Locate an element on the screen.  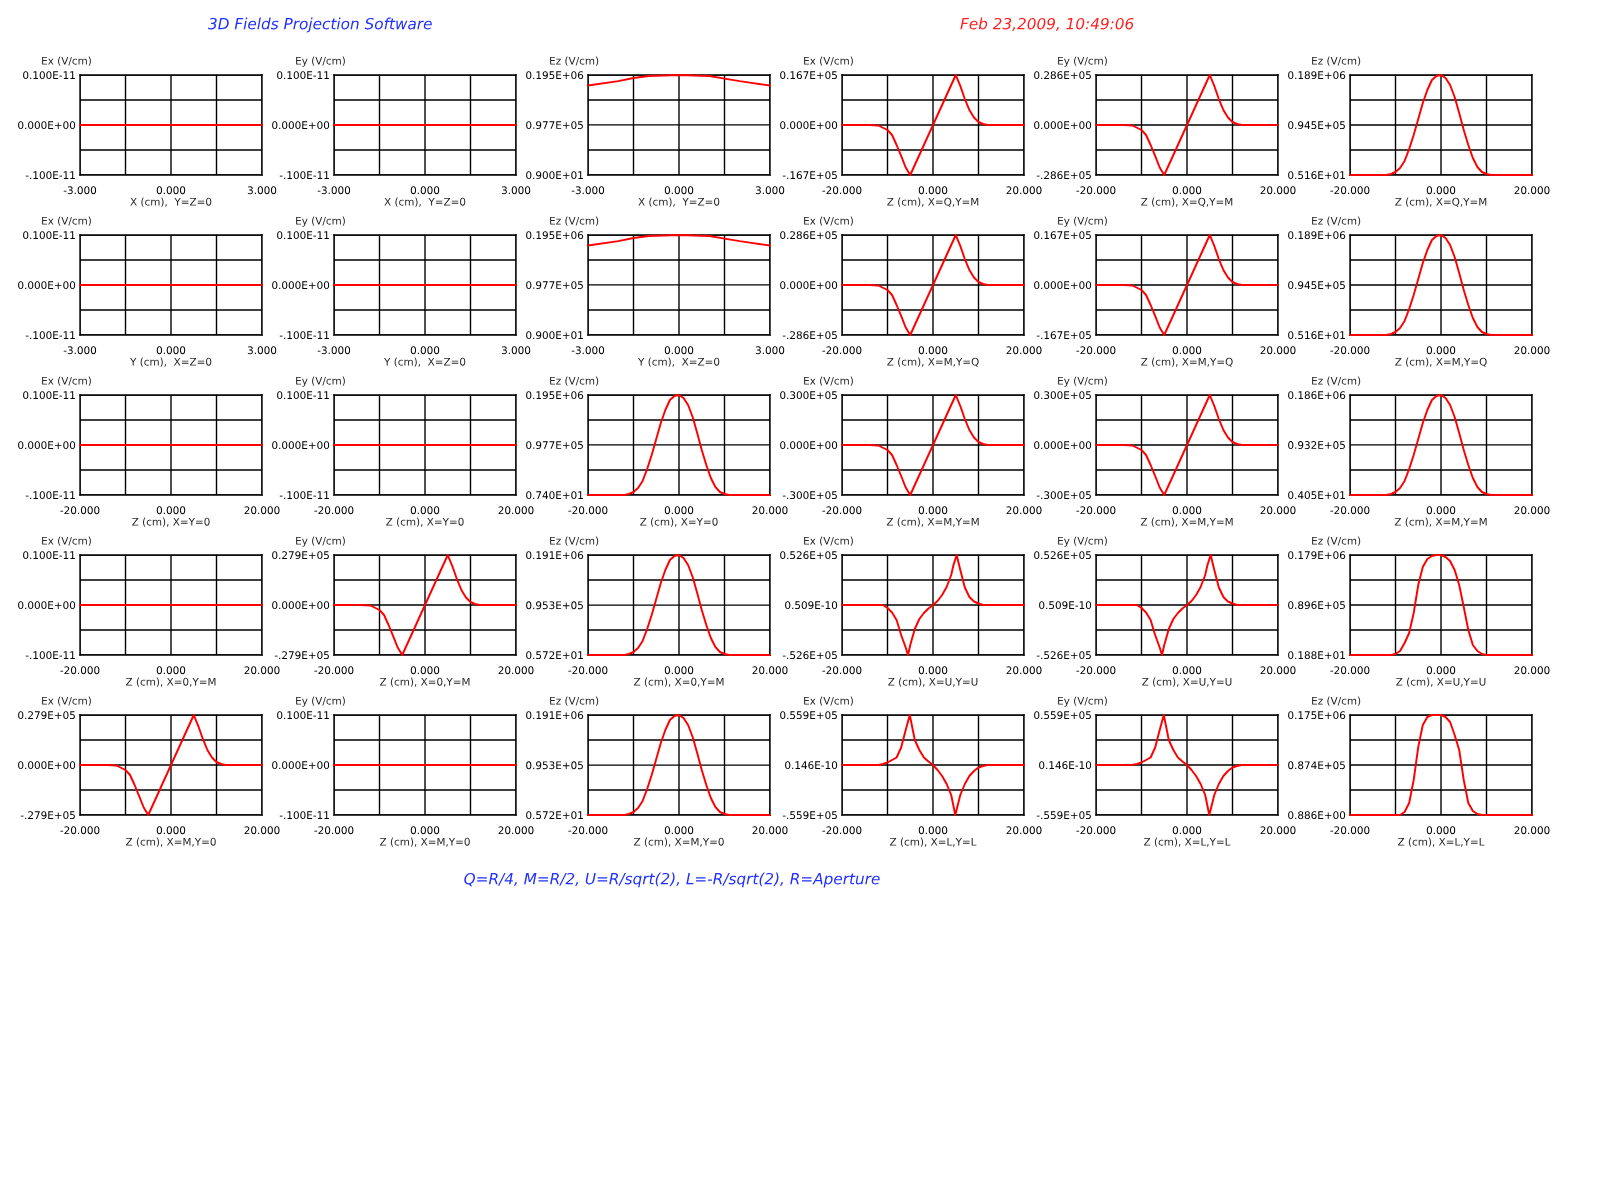
y-tick-label: 0.945E+05 is located at coordinates (1316, 285).